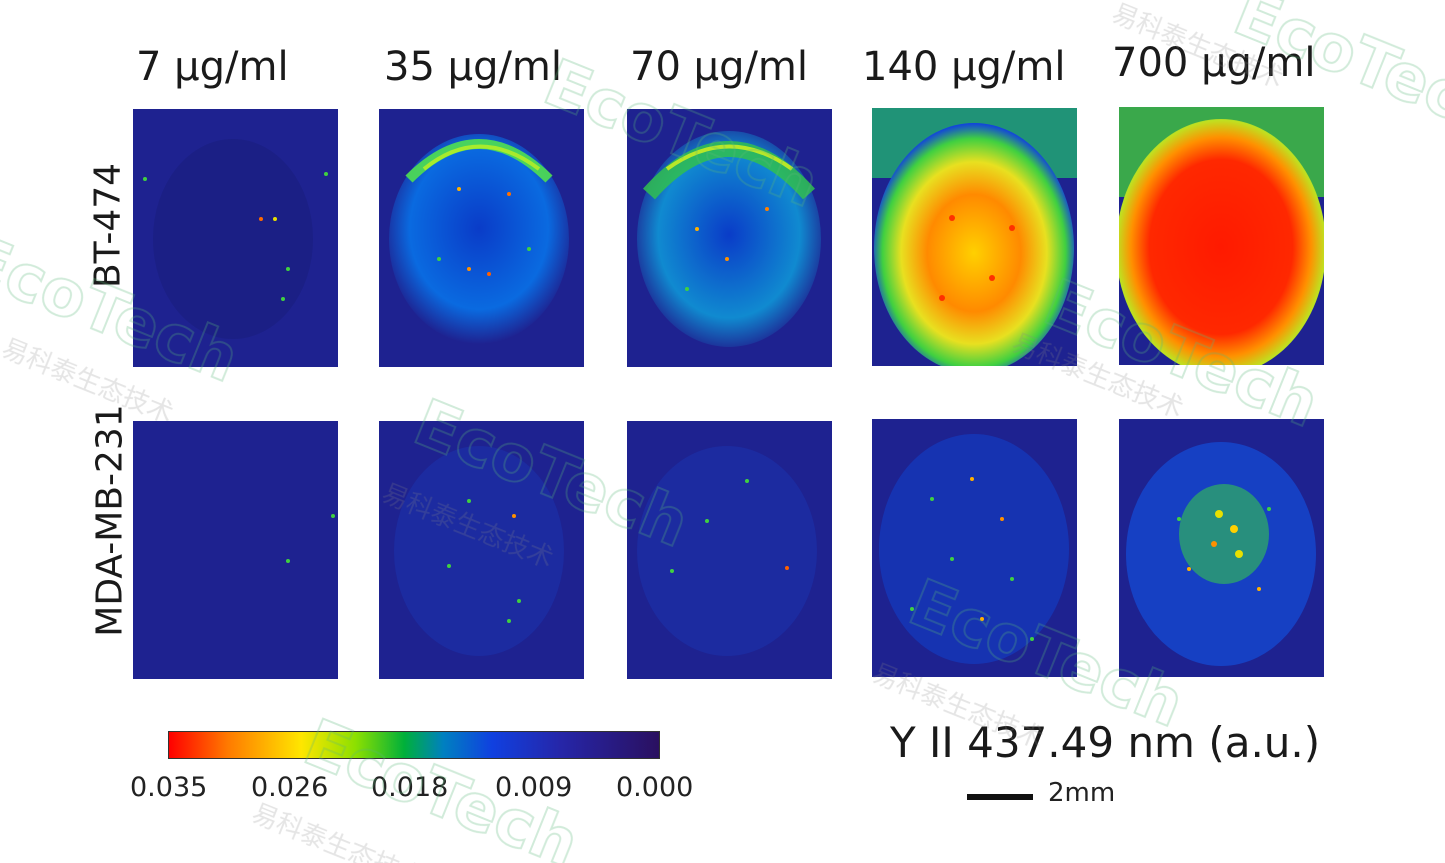  Describe the element at coordinates (169, 787) in the screenshot. I see `colorbar-tick-1: 0.035` at that location.